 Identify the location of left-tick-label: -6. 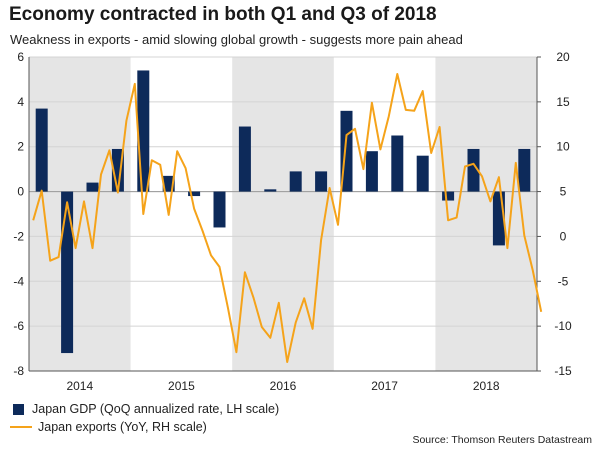
(18, 326).